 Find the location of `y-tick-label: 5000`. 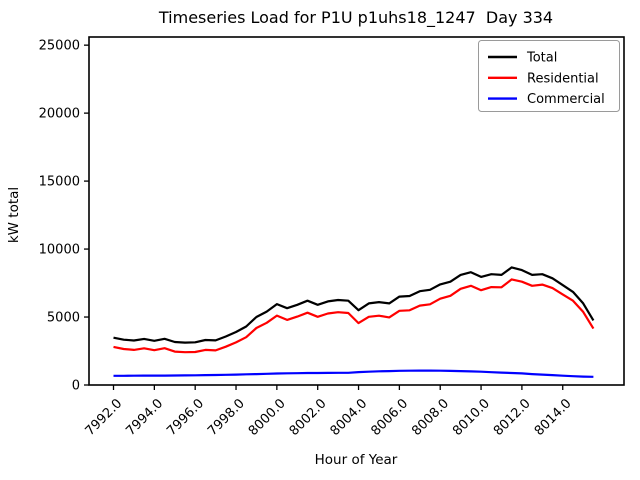

y-tick-label: 5000 is located at coordinates (63, 318).